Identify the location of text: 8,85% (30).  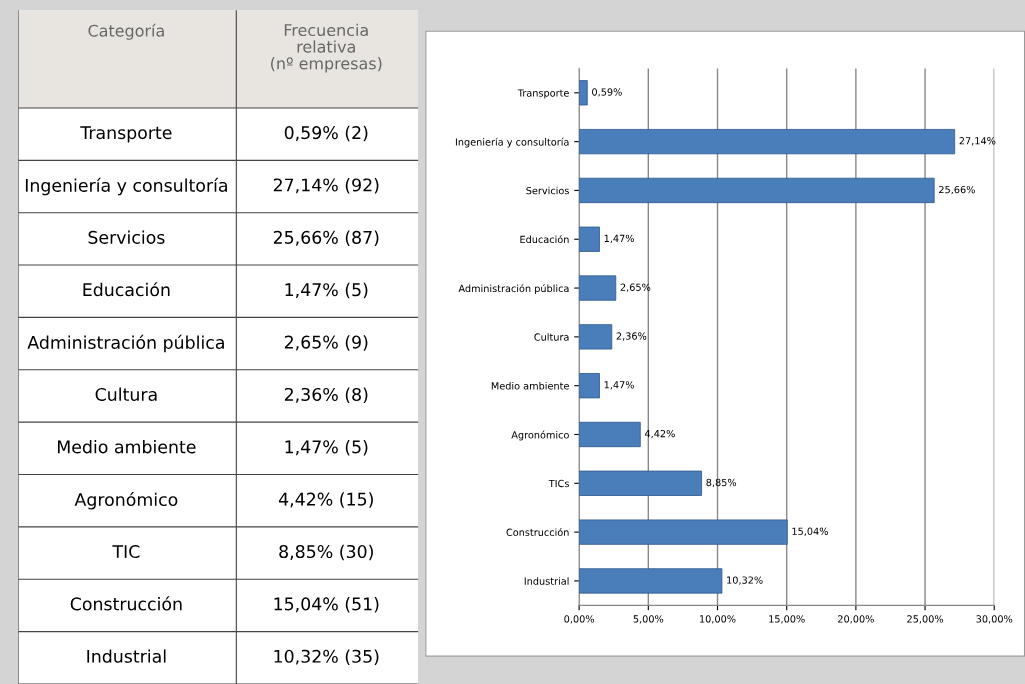
(326, 552).